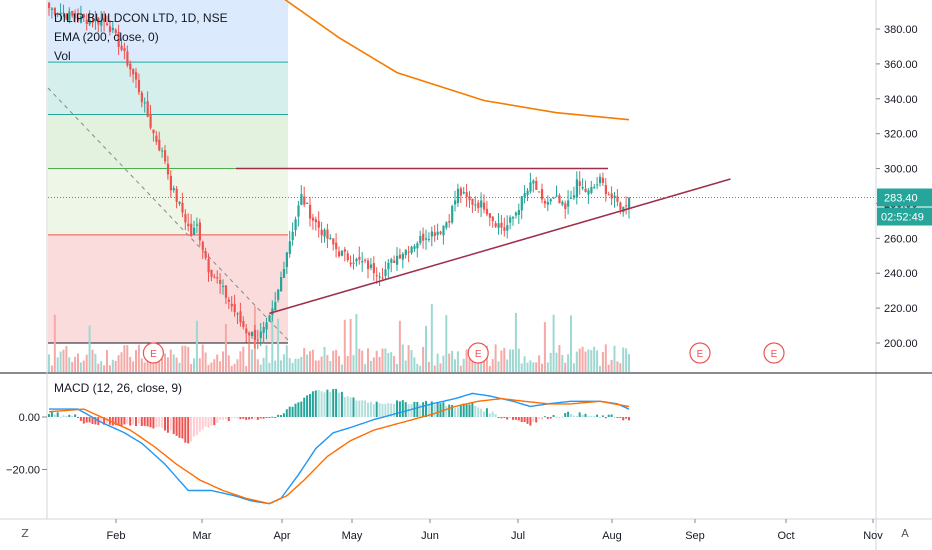 The width and height of the screenshot is (932, 550). What do you see at coordinates (106, 37) in the screenshot?
I see `ema-legend: EMA (200, close, 0)` at bounding box center [106, 37].